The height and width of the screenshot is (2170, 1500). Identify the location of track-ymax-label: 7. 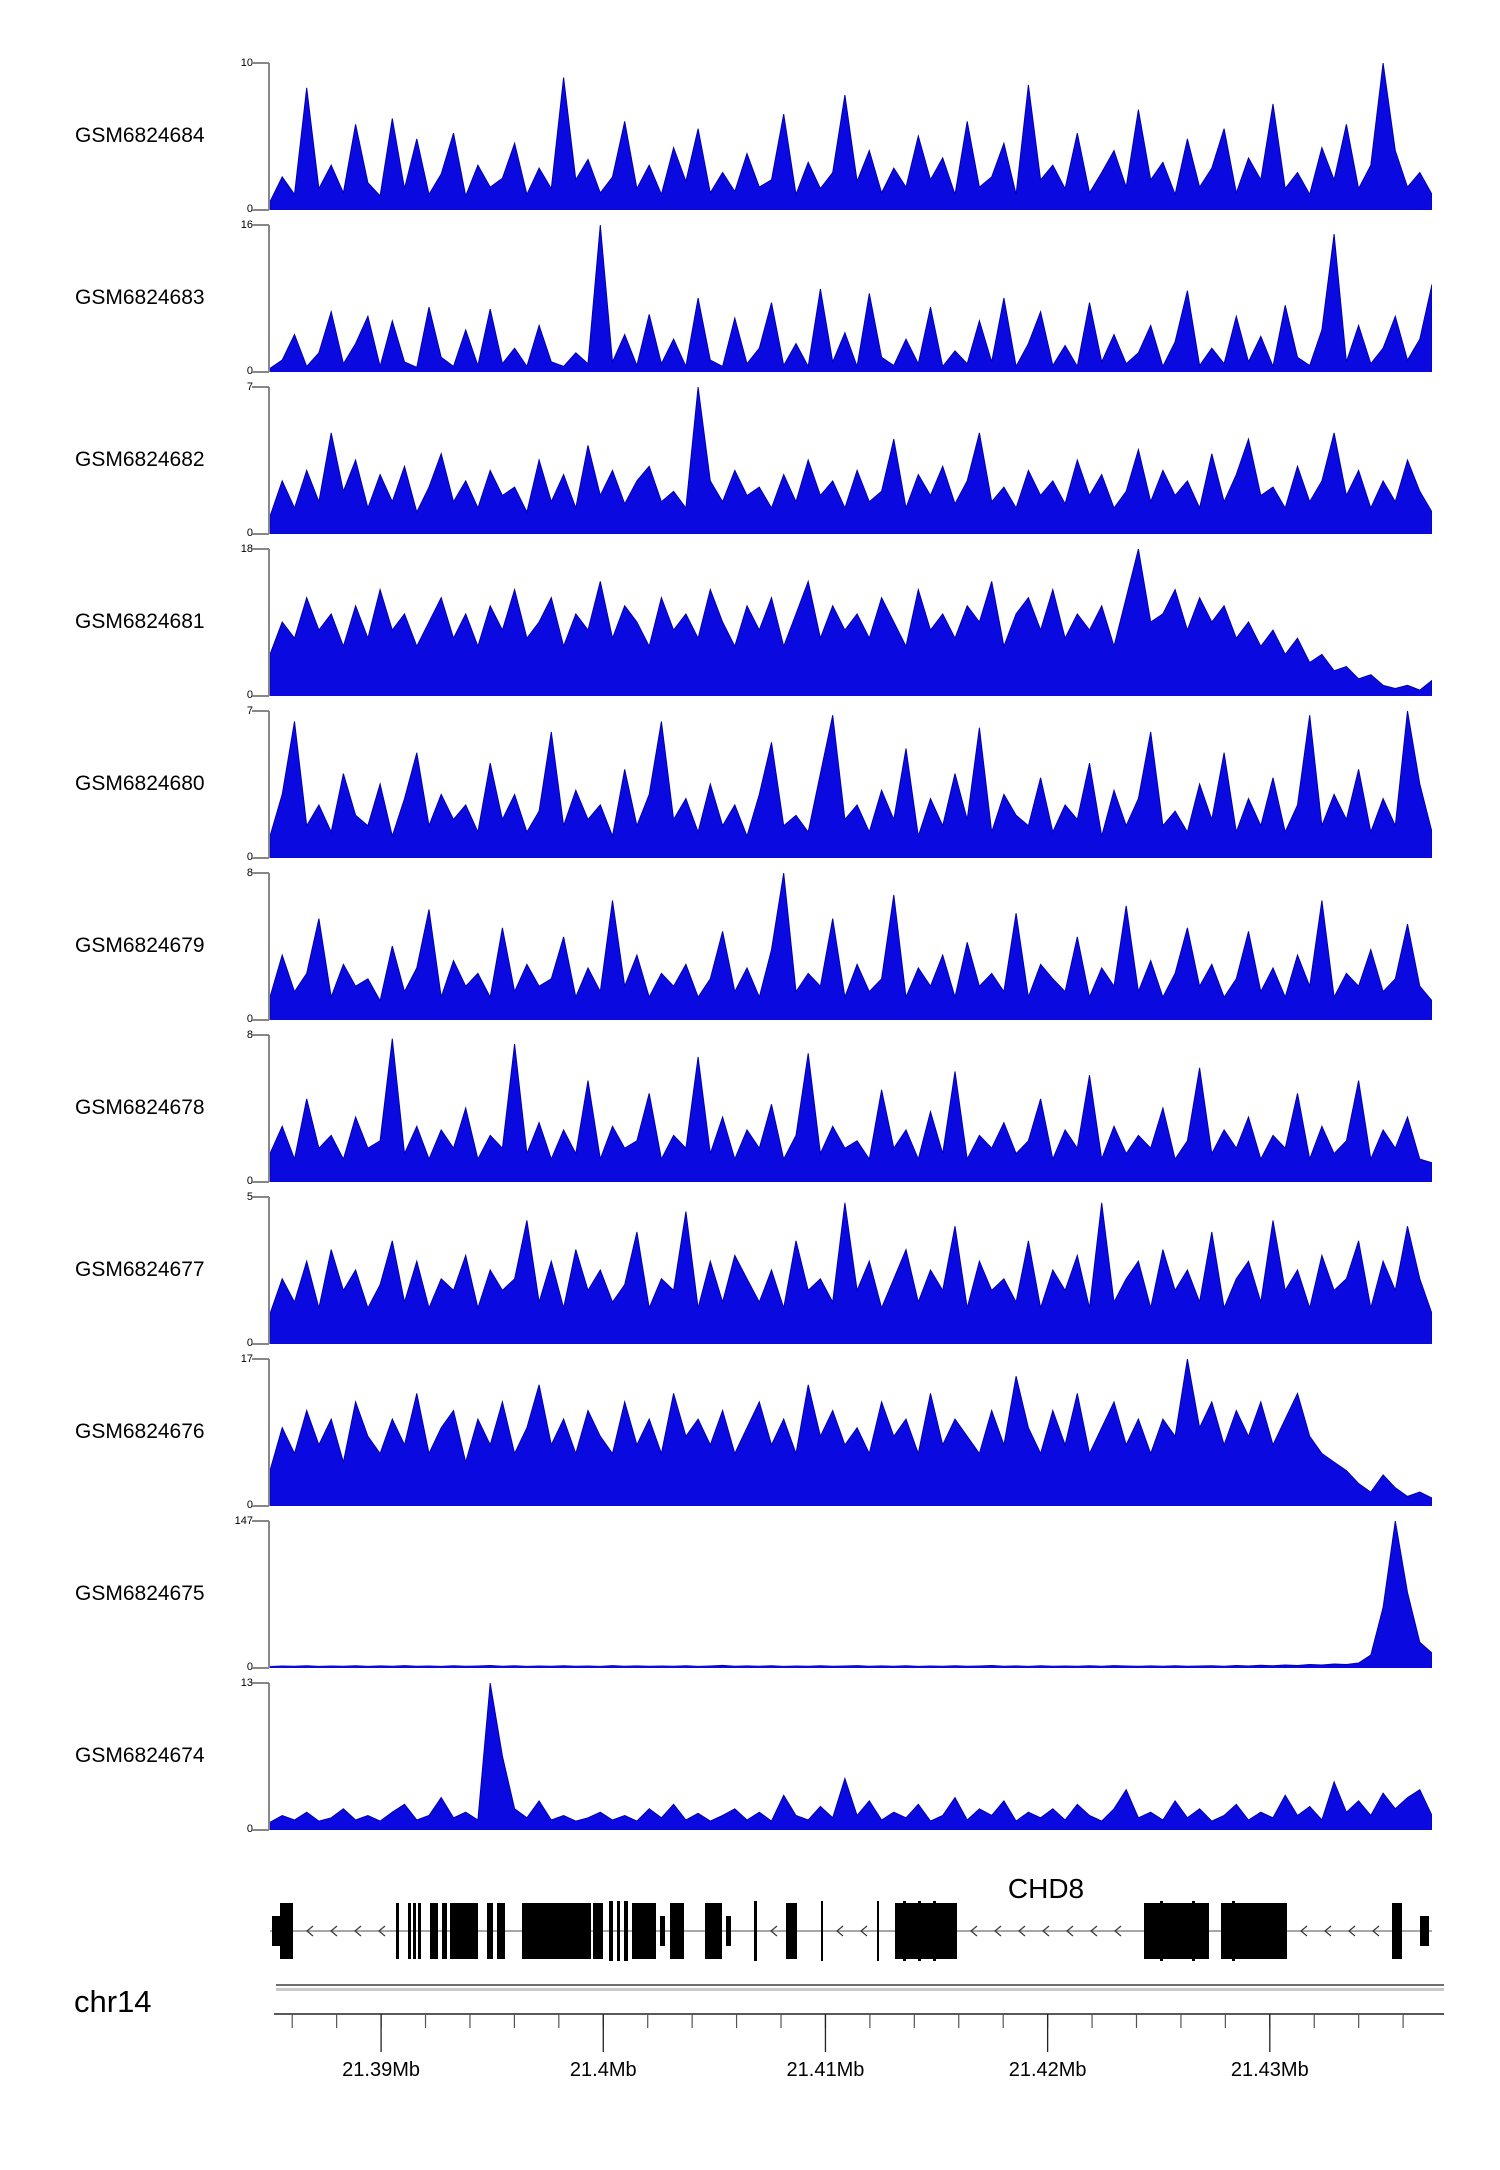
(249, 387).